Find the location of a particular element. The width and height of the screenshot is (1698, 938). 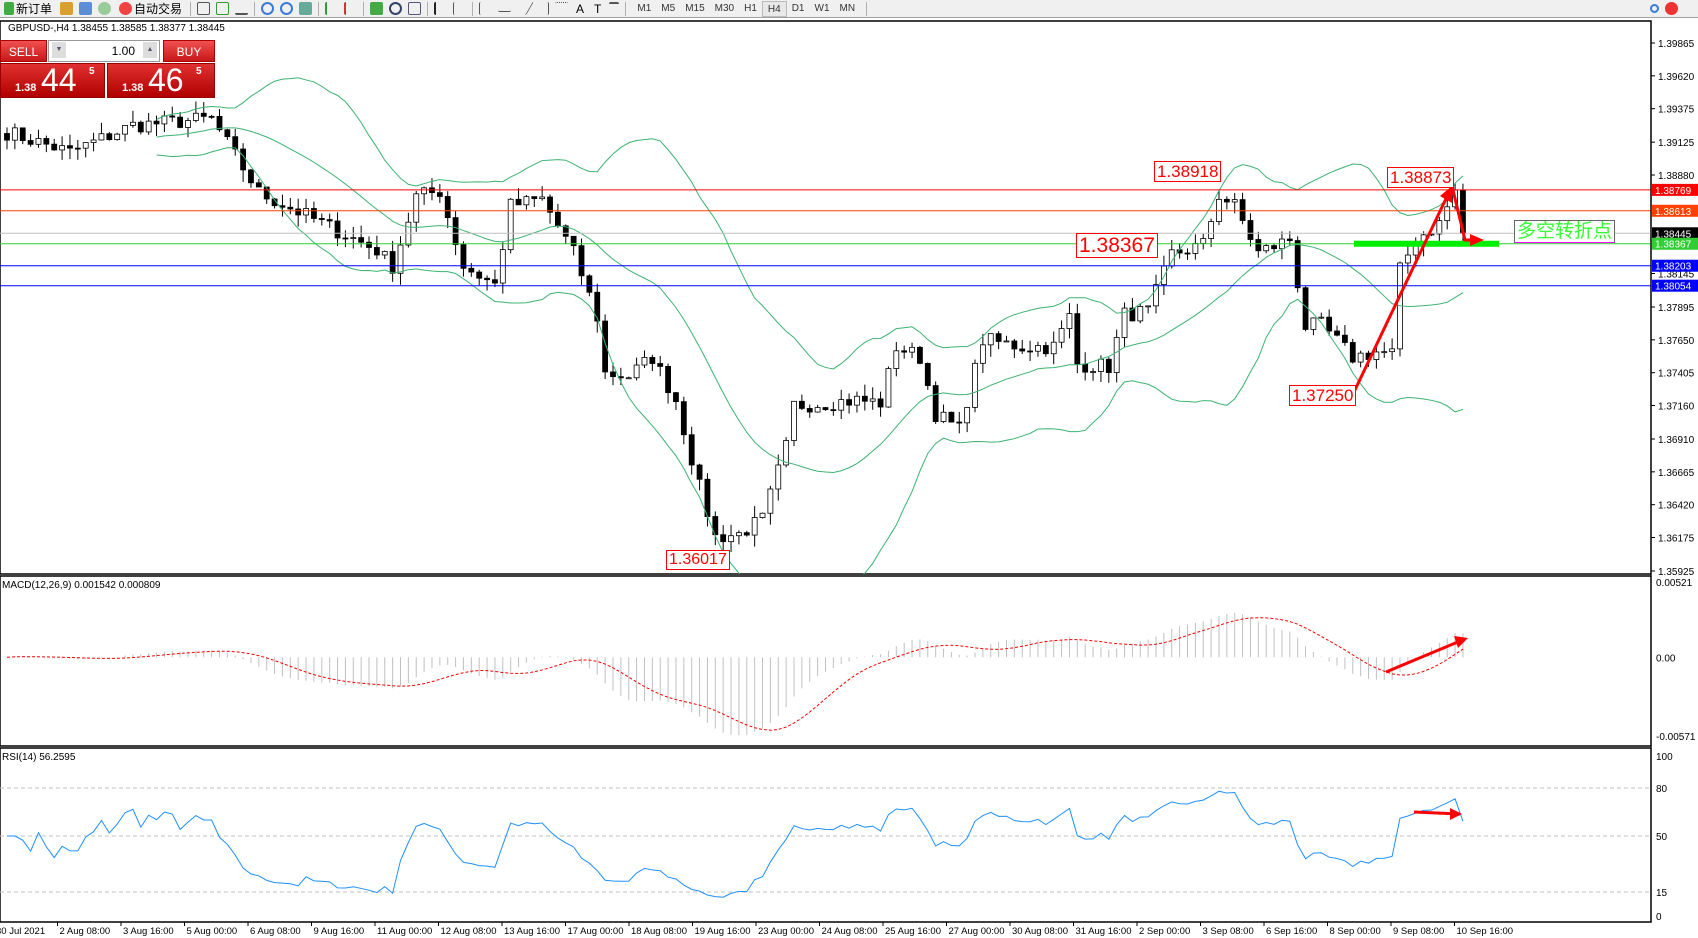

sell-price: 1.38 44 5 is located at coordinates (52, 80).